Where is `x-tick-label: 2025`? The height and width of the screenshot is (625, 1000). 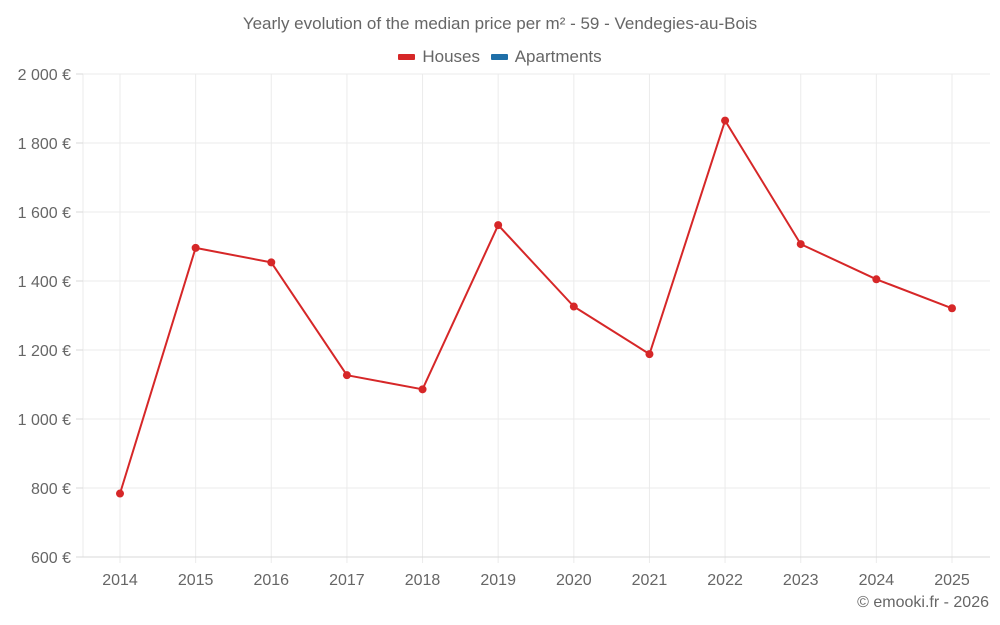 x-tick-label: 2025 is located at coordinates (952, 580).